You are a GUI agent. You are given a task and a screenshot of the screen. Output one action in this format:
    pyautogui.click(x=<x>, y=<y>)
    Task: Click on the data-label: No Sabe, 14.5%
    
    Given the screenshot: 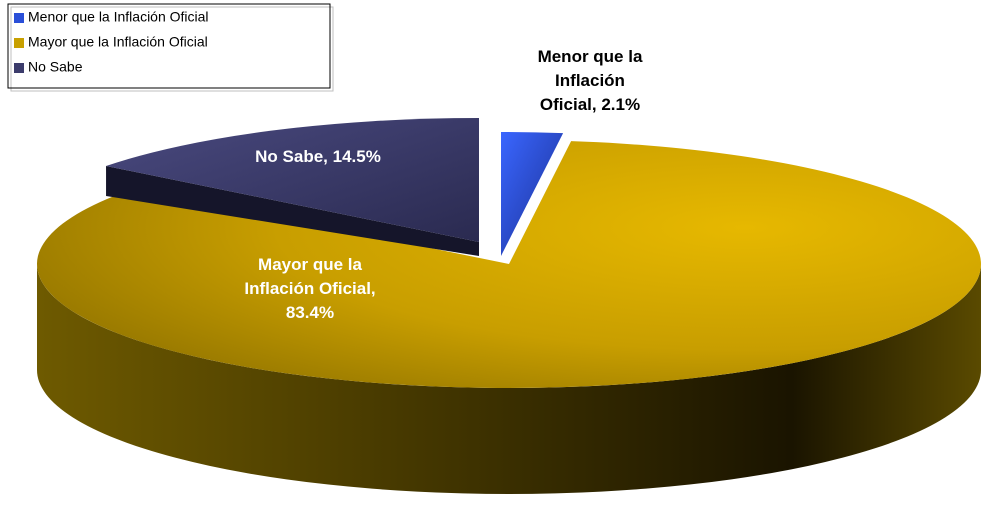 What is the action you would take?
    pyautogui.click(x=318, y=156)
    